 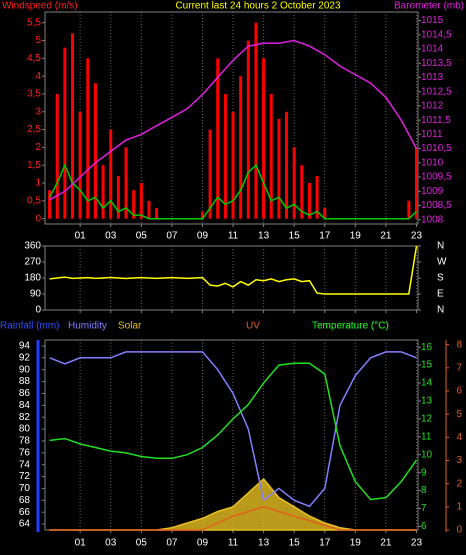 What do you see at coordinates (34, 58) in the screenshot?
I see `y-tick-label: 4,5` at bounding box center [34, 58].